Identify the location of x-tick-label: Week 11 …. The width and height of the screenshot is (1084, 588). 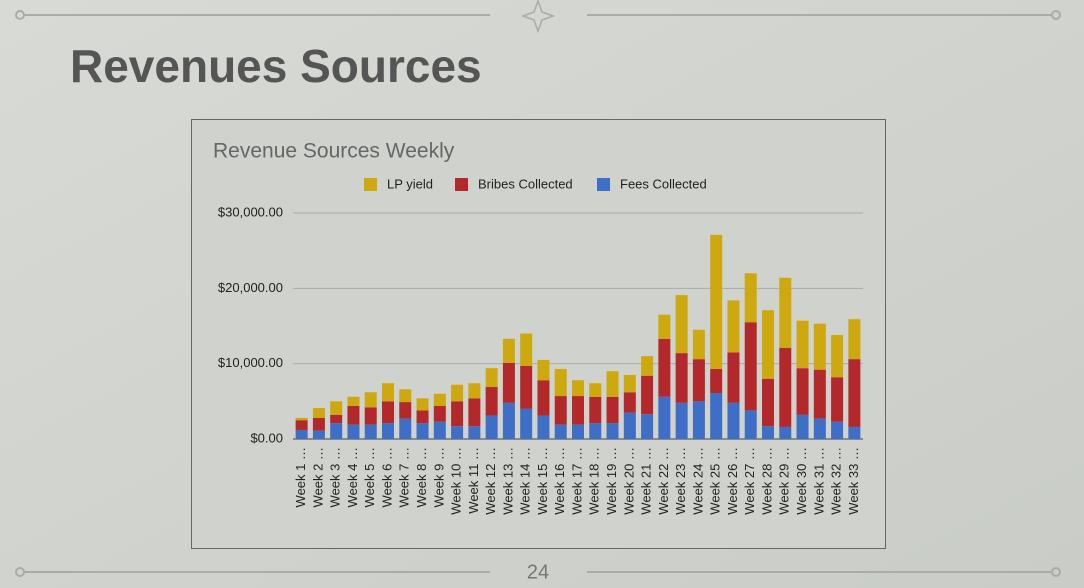
(473, 480).